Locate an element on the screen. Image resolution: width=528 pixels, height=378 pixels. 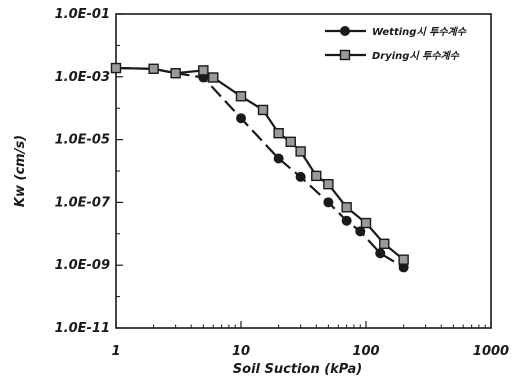
x-tick-label: 10 is located at coordinates (241, 351).